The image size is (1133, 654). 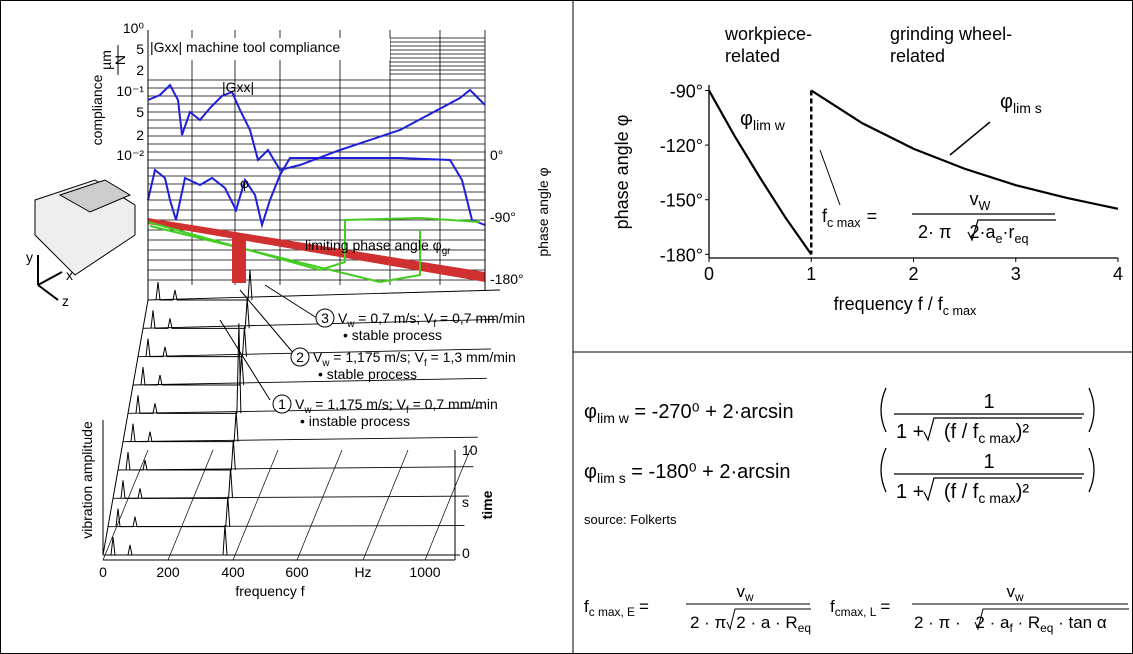 I want to click on tick-label: 10⁻¹, so click(x=130, y=91).